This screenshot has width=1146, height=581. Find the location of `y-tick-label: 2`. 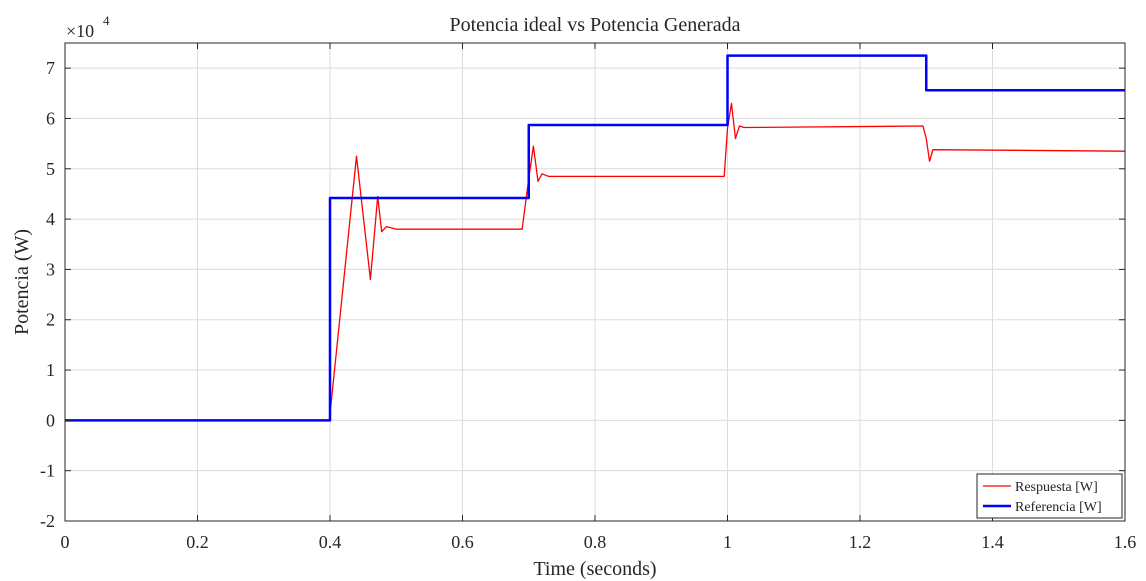

y-tick-label: 2 is located at coordinates (50, 320).